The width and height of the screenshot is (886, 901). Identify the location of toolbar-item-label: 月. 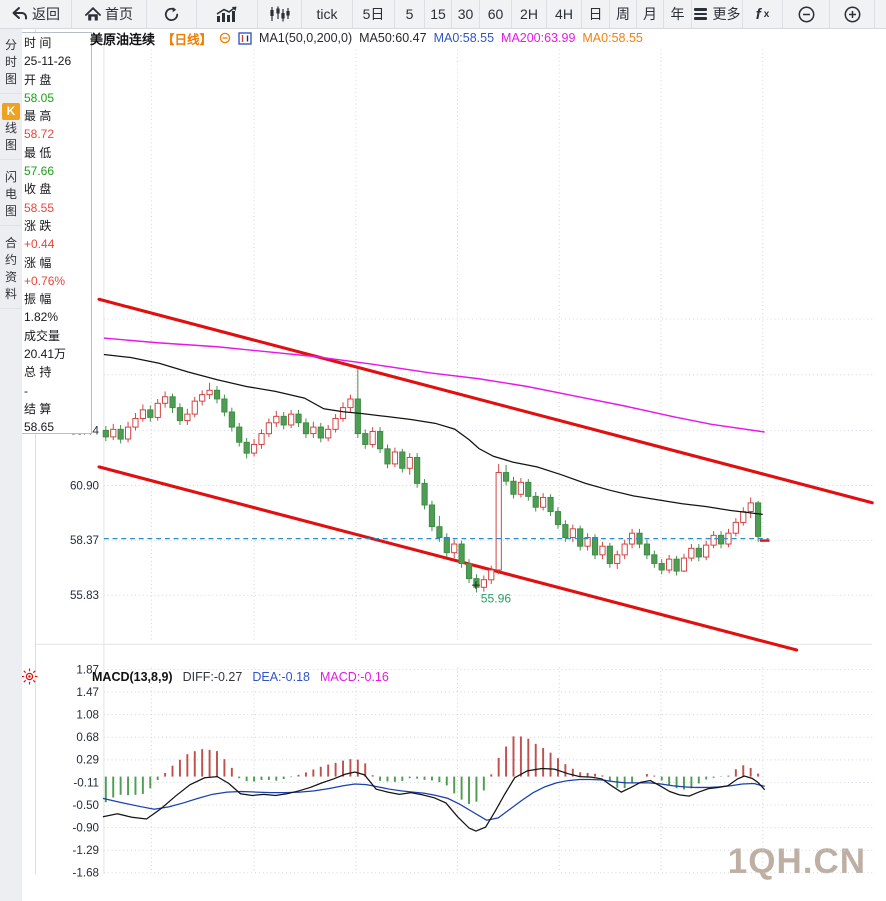
(650, 14).